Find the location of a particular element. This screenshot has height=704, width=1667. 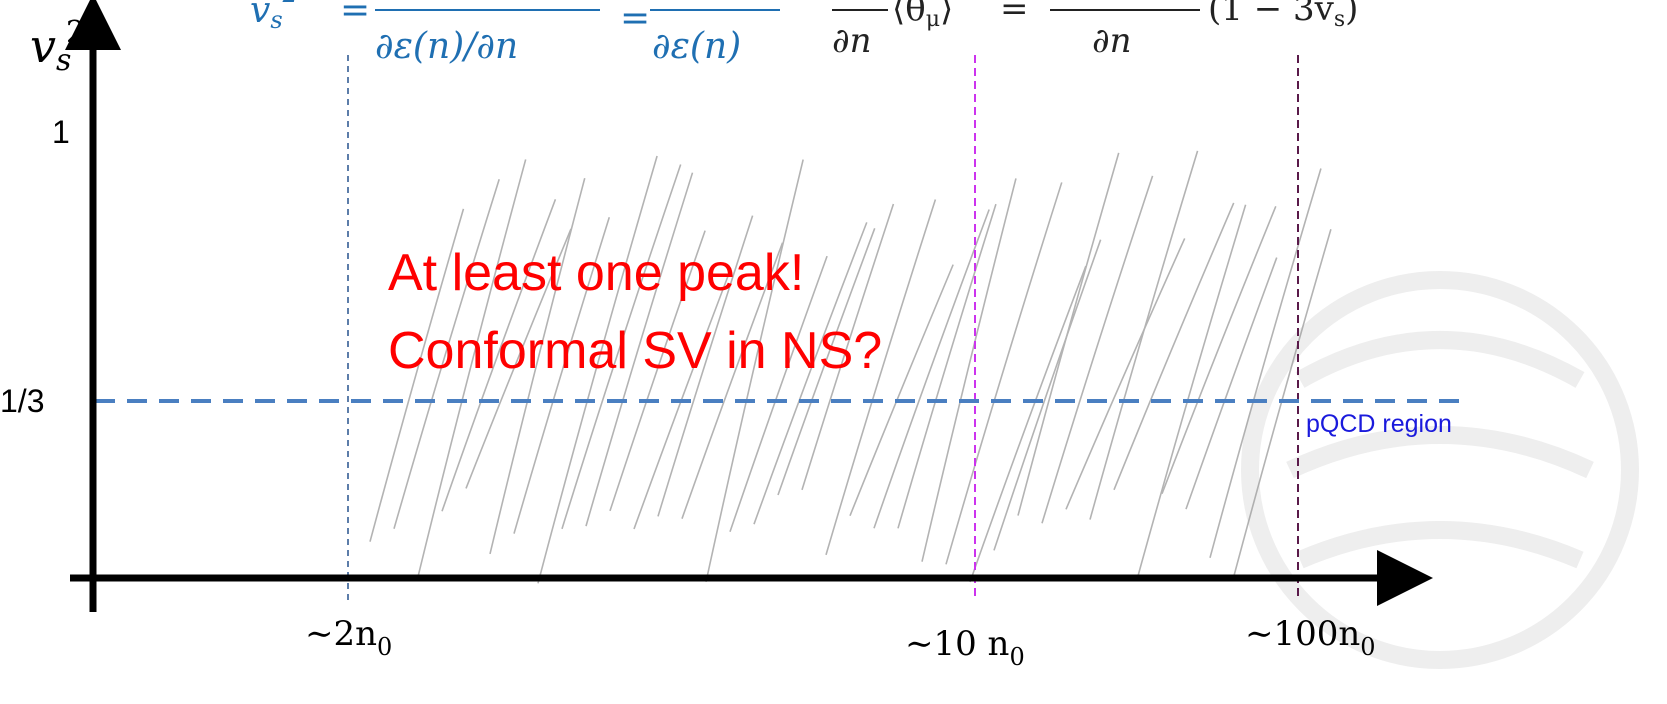

formula-lhs: v is located at coordinates (260, 15).